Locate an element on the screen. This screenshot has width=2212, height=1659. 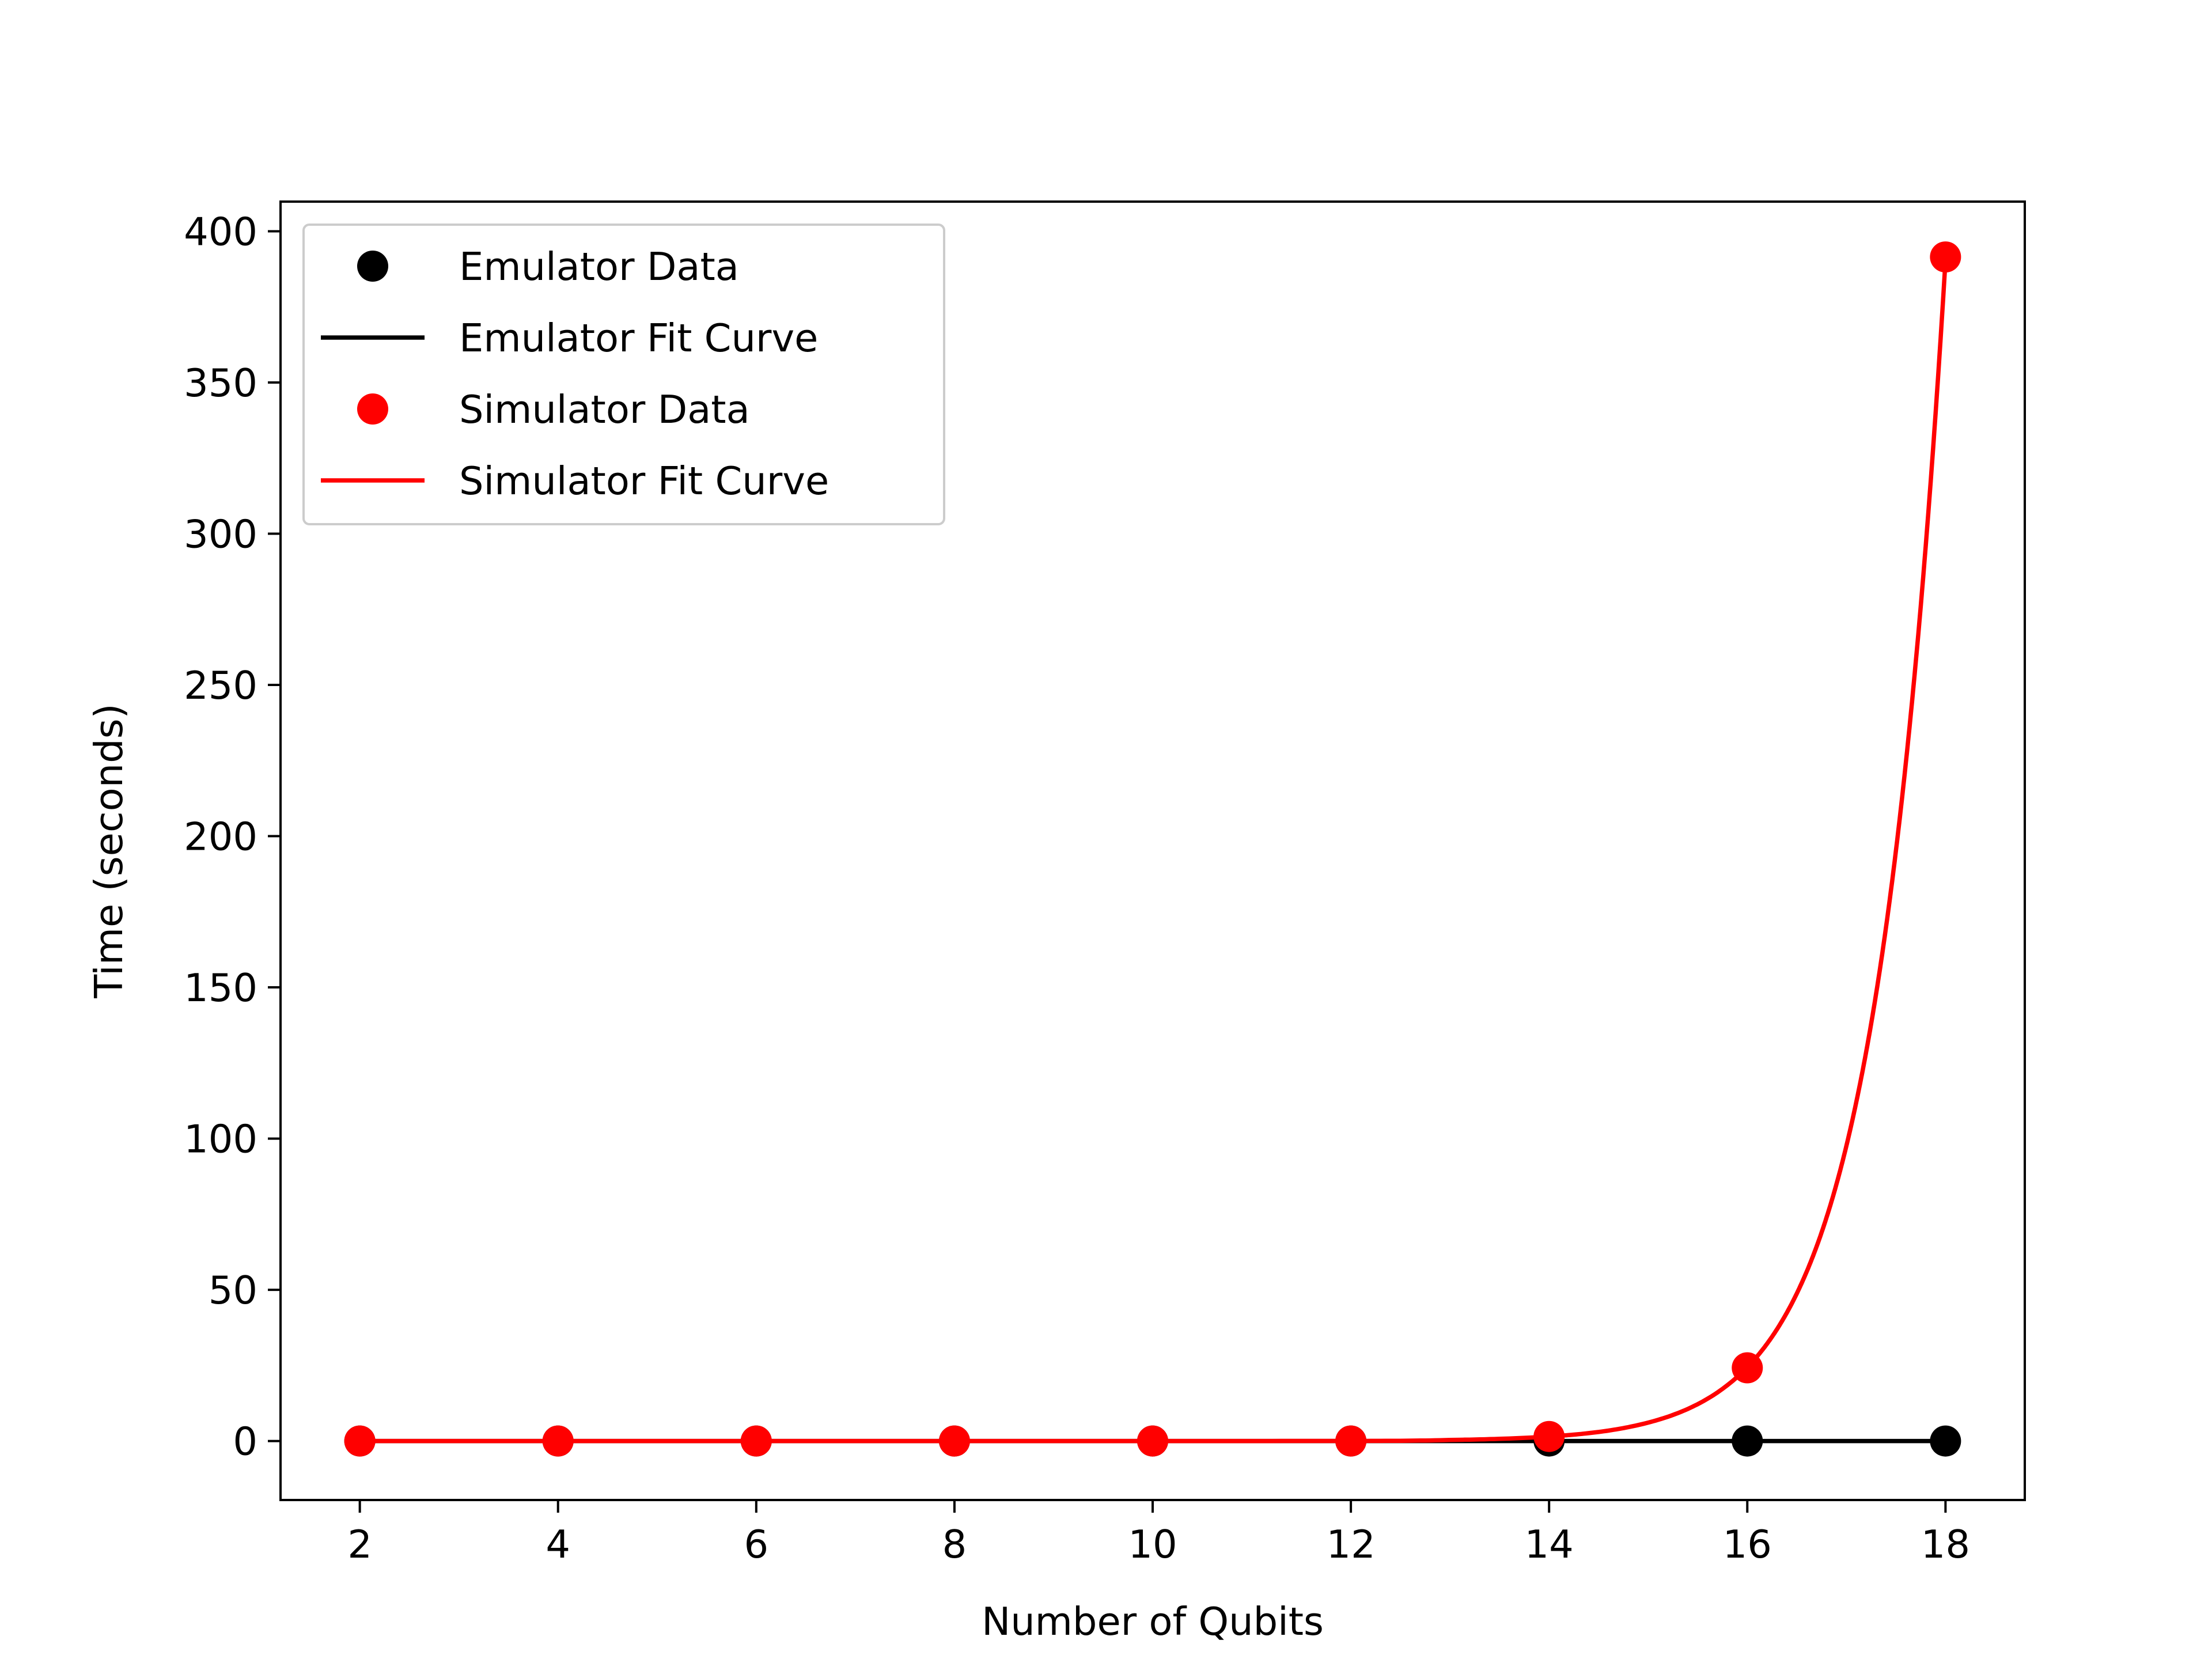
y-tick-label: 300 is located at coordinates (220, 534).